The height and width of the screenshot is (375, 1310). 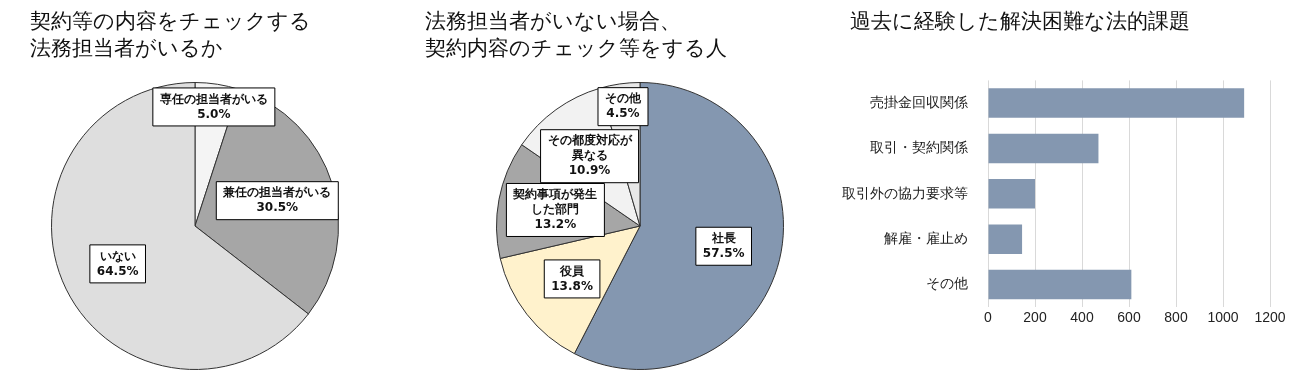 I want to click on chart-title: 法務担当者がいない場合、契約内容のチェック等をする人, so click(x=576, y=35).